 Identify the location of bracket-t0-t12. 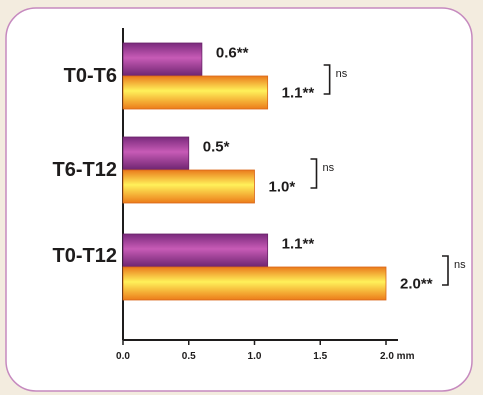
(445, 270).